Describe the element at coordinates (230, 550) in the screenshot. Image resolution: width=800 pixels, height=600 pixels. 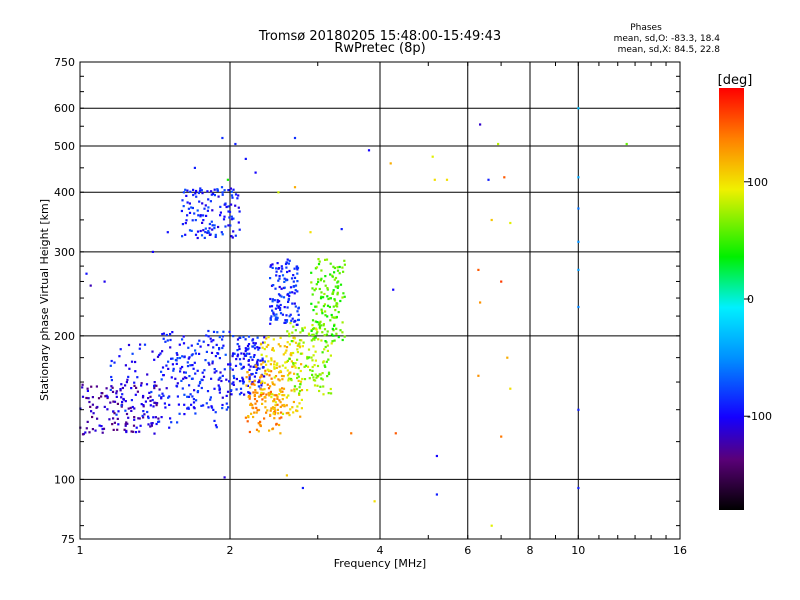
I see `x-tick-label: 2` at that location.